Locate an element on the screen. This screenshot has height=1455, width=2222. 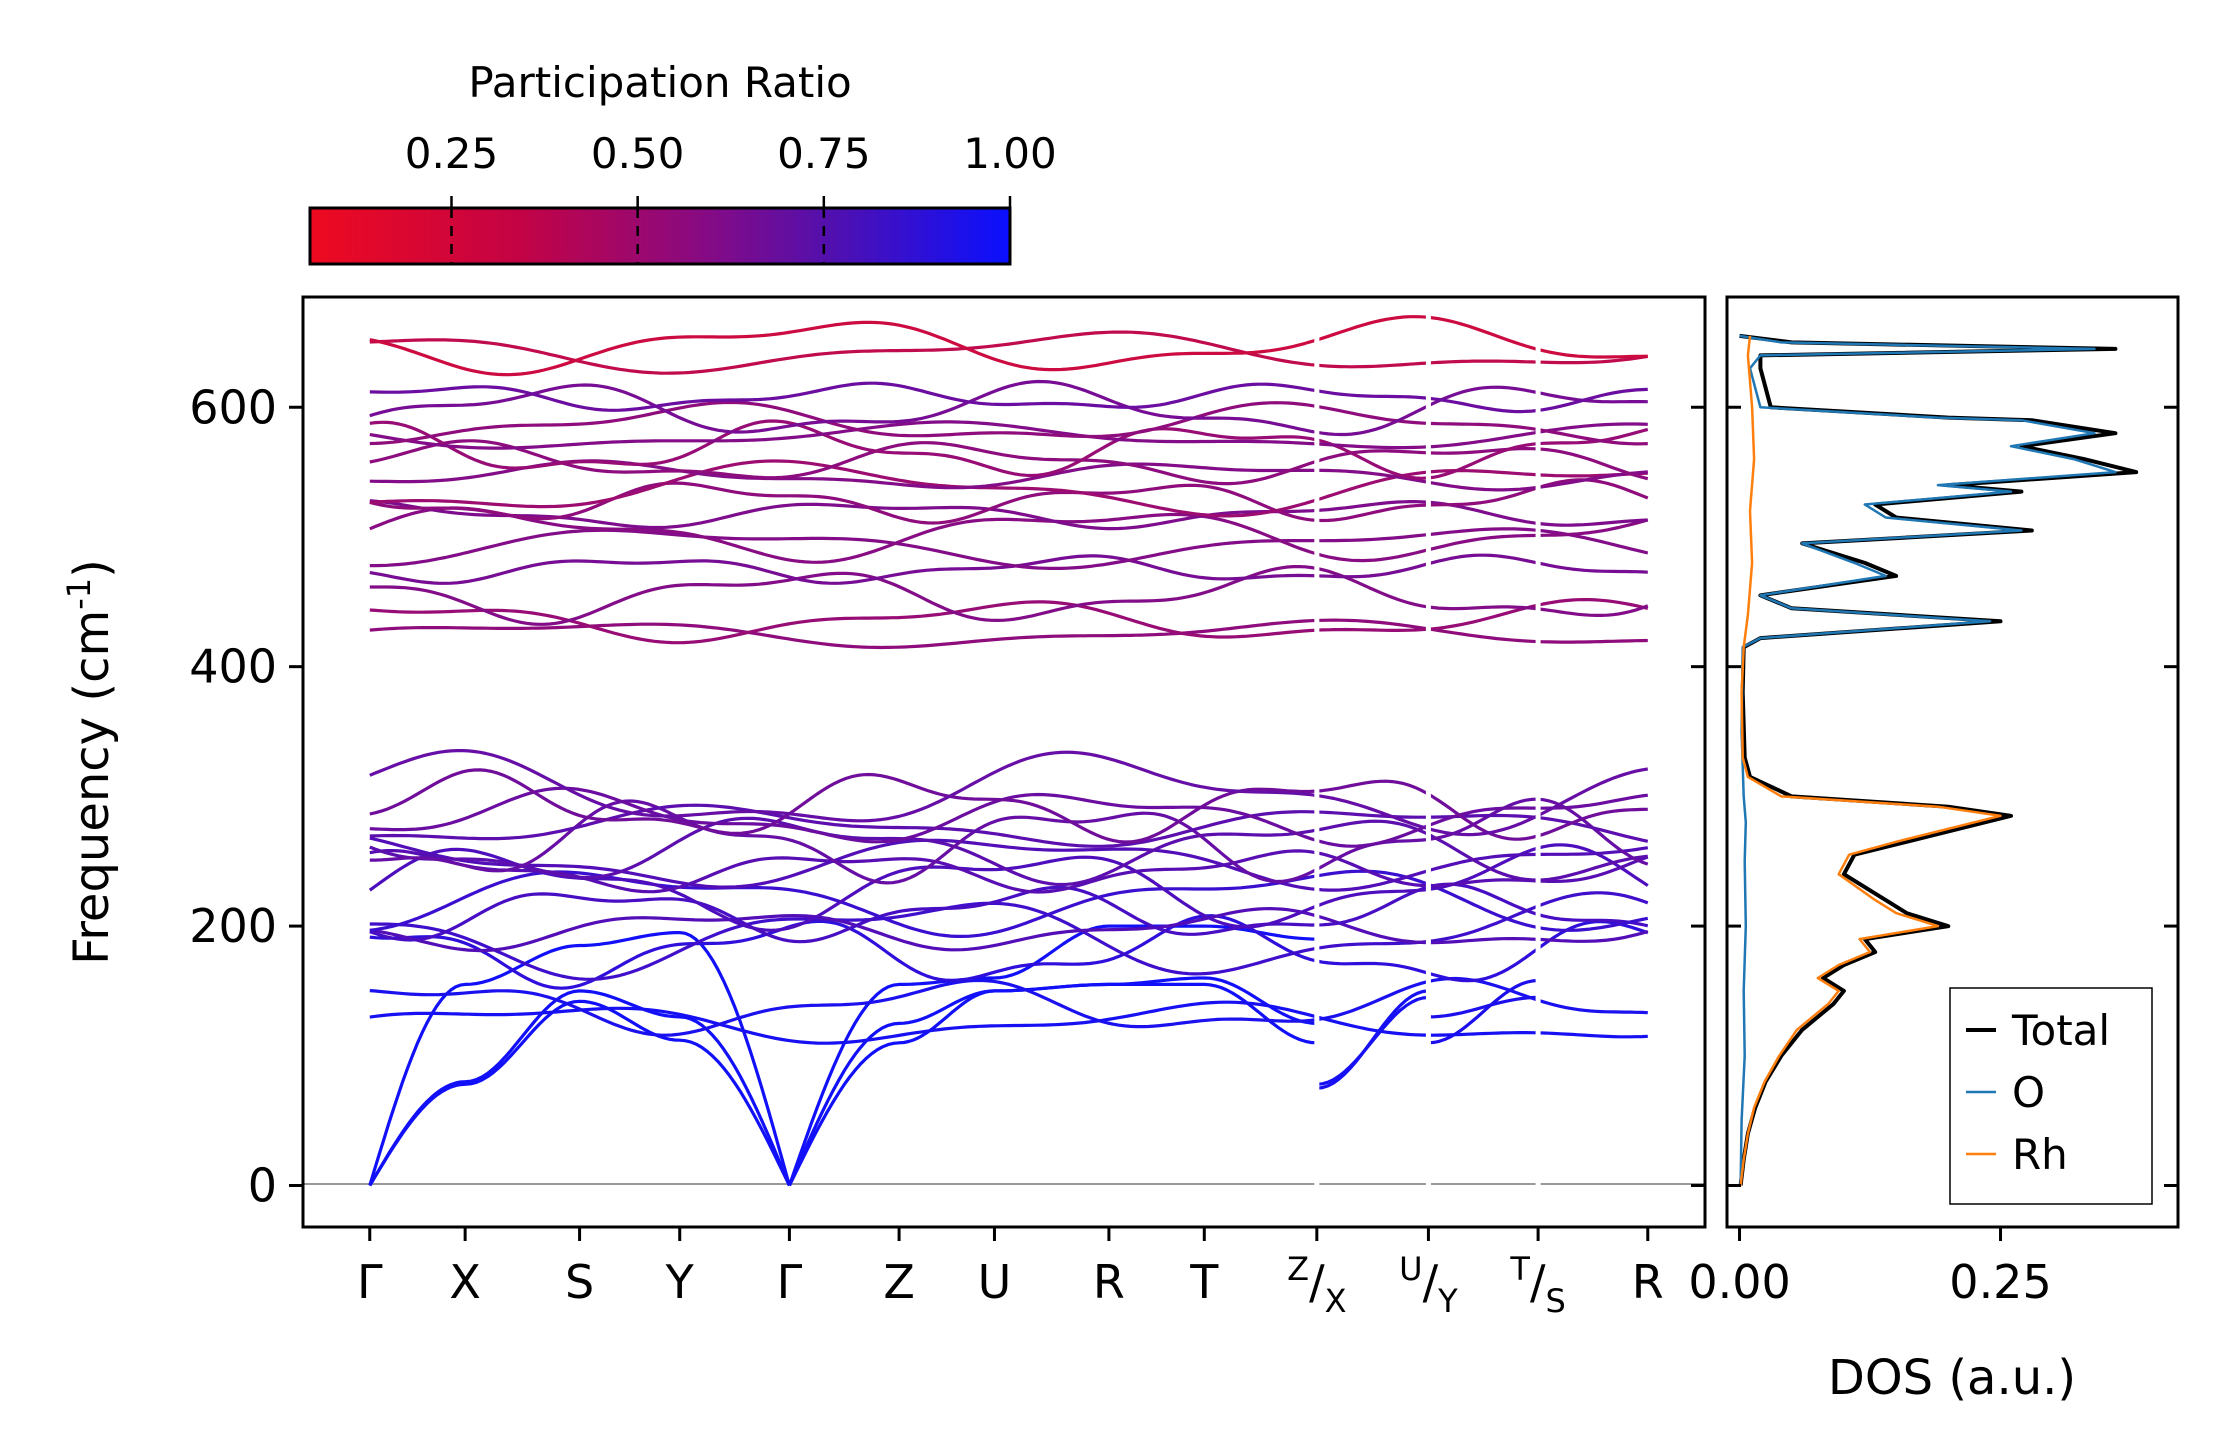
colorbar-tick-label: 0.25 is located at coordinates (452, 153).